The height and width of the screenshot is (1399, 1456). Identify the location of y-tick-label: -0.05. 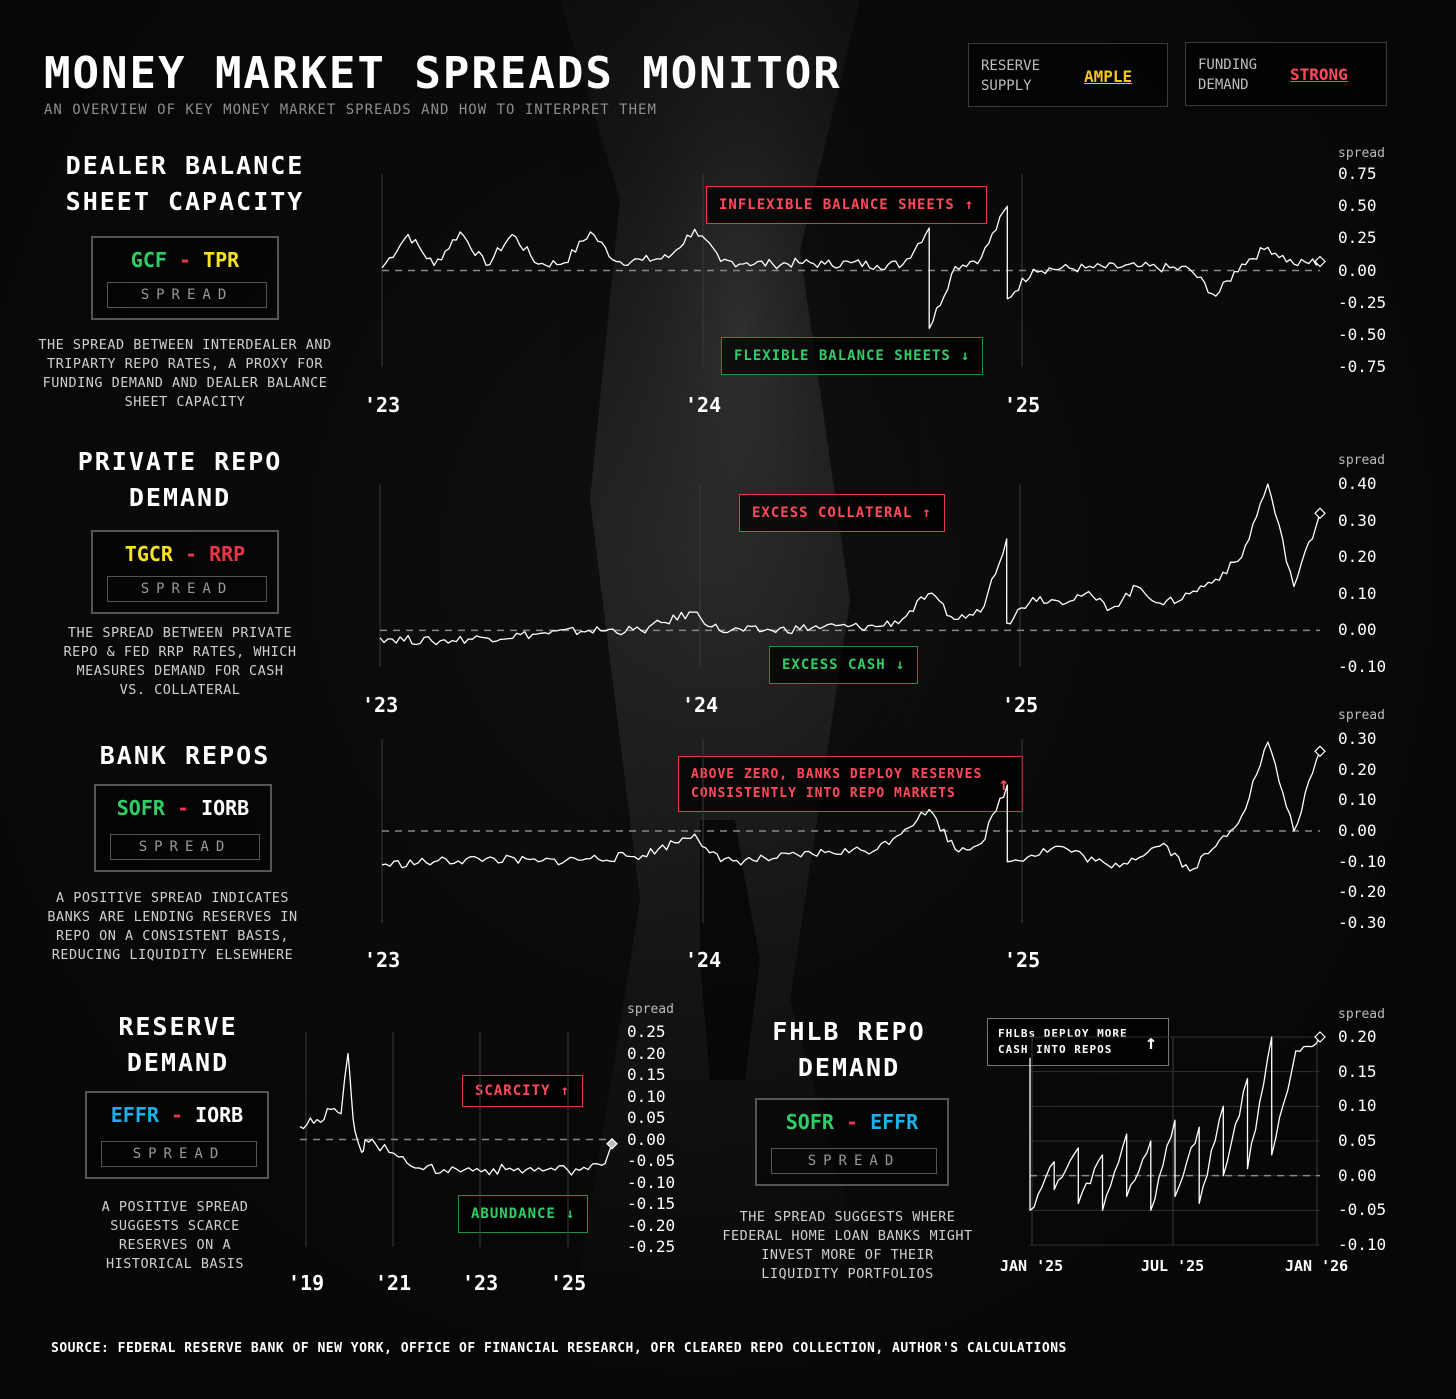
(651, 1160).